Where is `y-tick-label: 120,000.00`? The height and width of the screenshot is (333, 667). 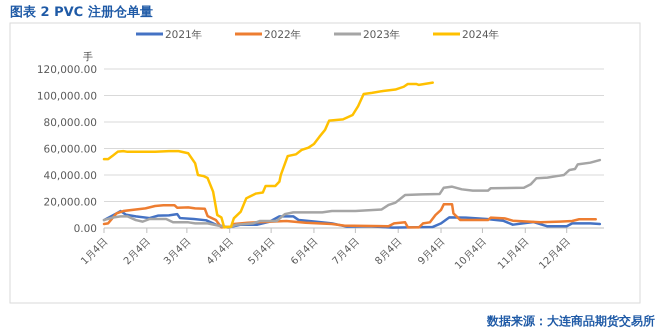
y-tick-label: 120,000.00 is located at coordinates (66, 70).